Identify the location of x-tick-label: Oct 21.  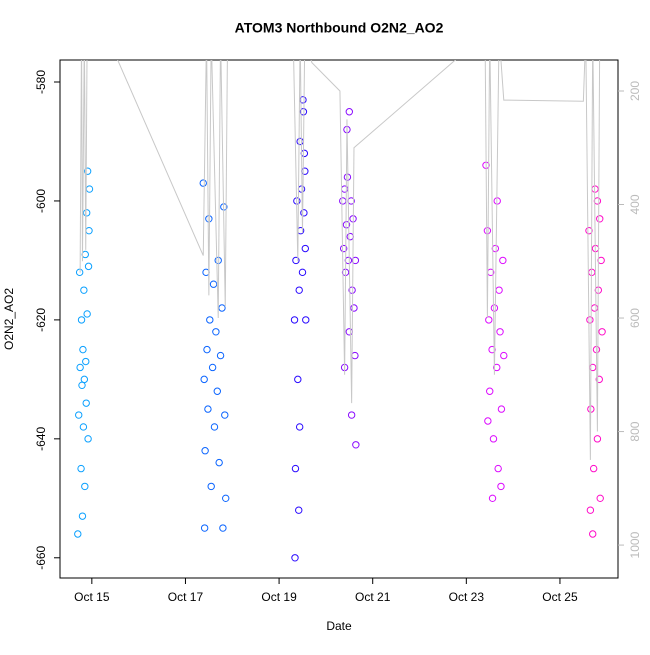
(373, 597).